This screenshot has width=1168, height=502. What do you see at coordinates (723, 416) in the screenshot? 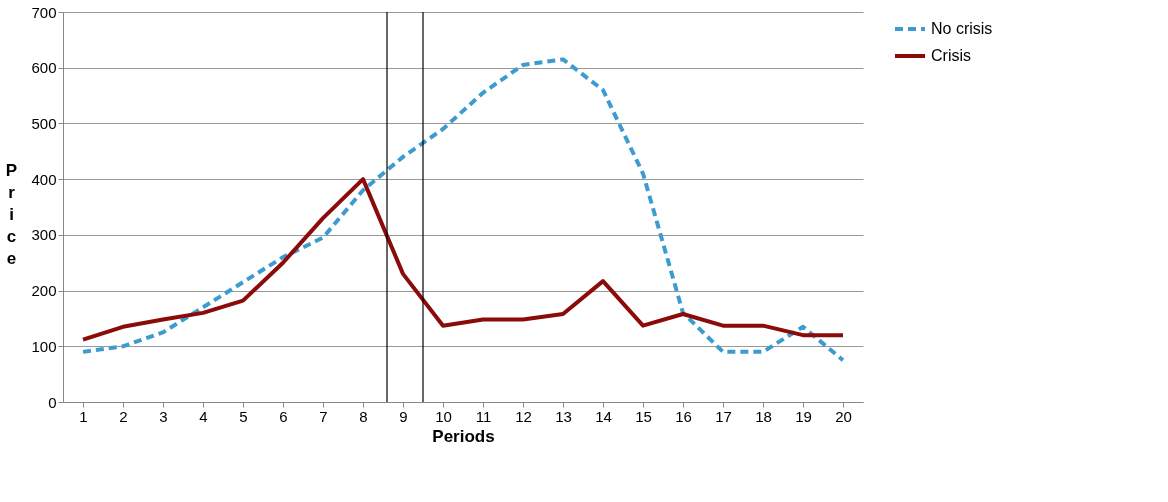
I see `x-tick-label: 17` at bounding box center [723, 416].